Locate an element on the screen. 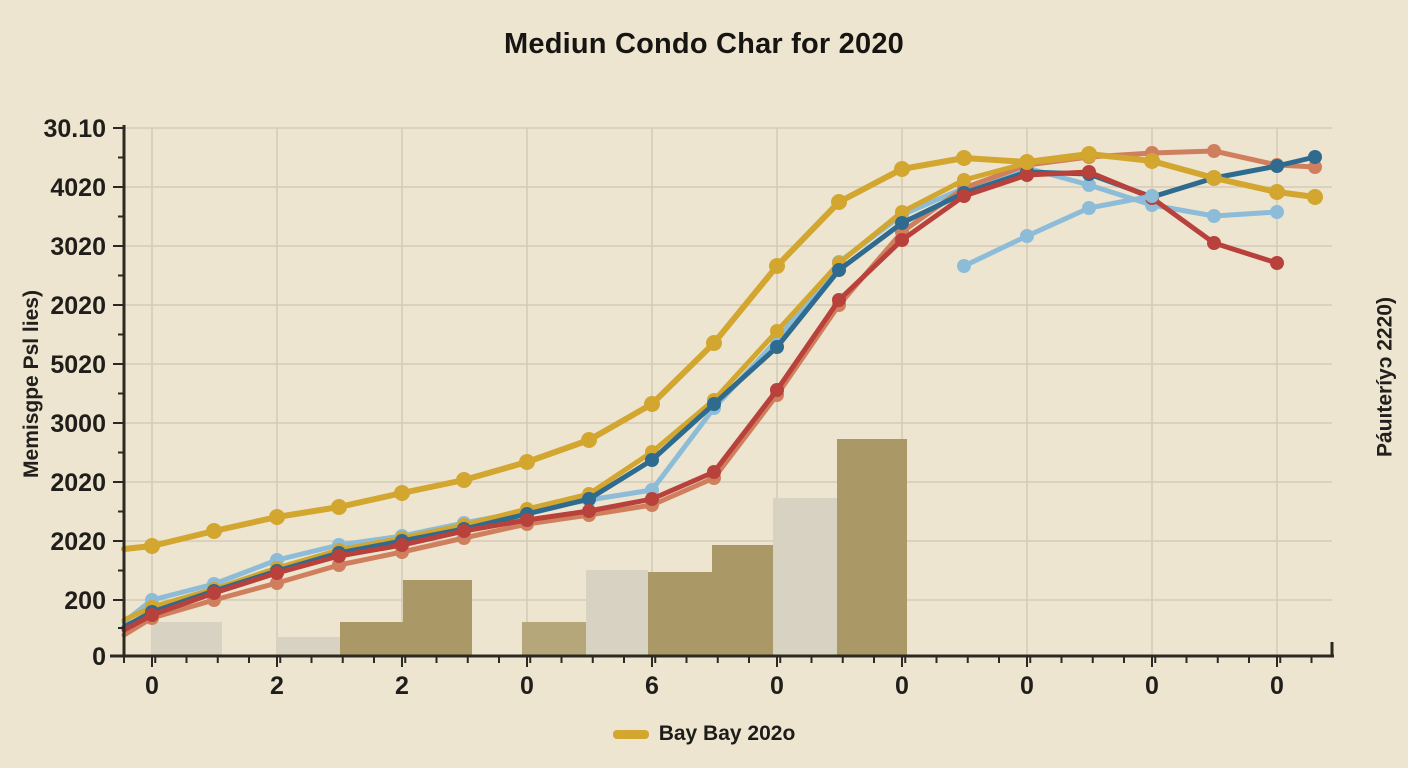 This screenshot has height=768, width=1408. series-skyblue-short-line is located at coordinates (1058, 231).